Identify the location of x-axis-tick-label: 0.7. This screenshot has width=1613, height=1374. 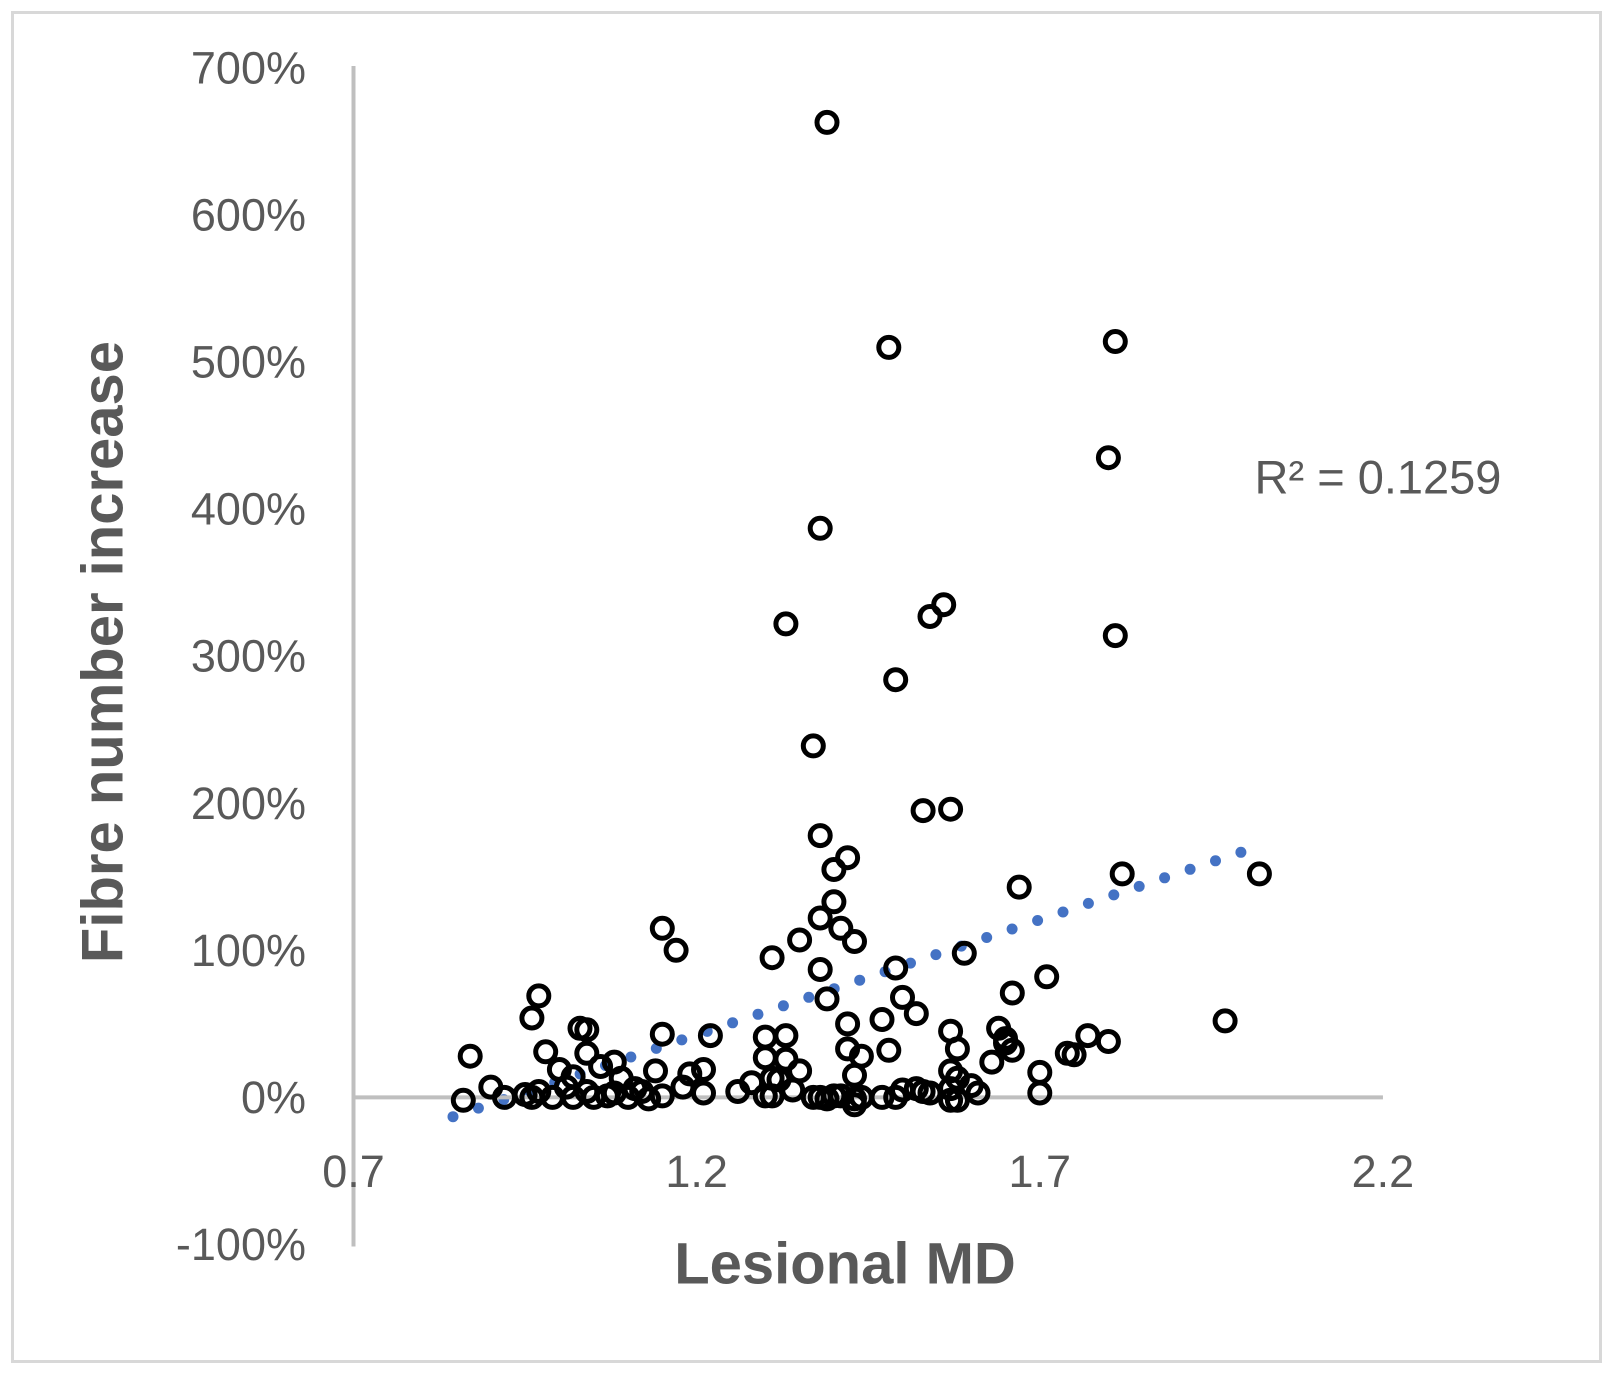
(353, 1171).